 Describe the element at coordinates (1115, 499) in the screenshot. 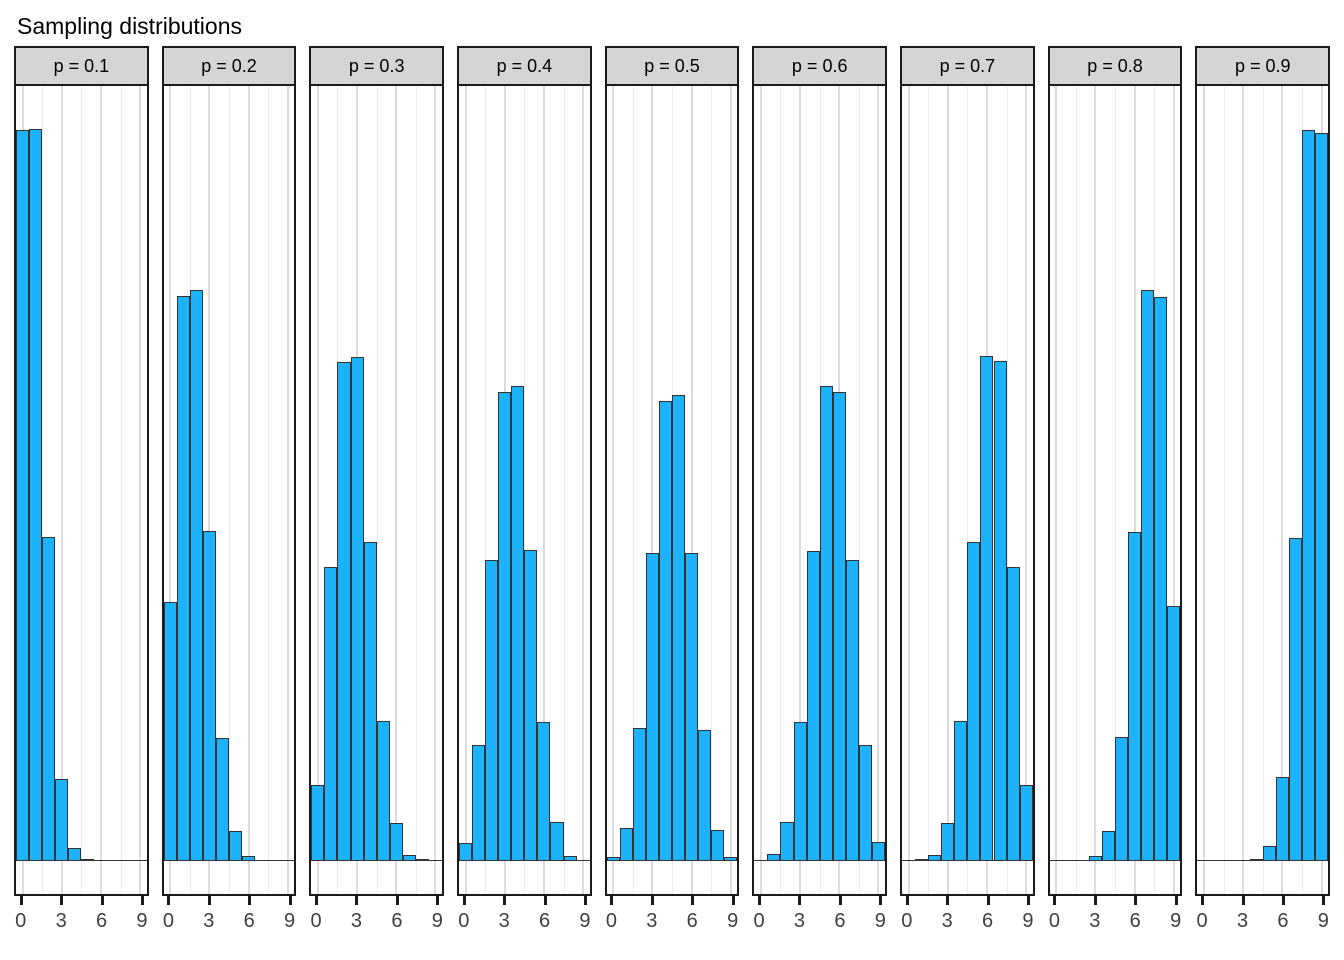

I see `facet-panel: p = 0.8 0 3 6 9` at that location.